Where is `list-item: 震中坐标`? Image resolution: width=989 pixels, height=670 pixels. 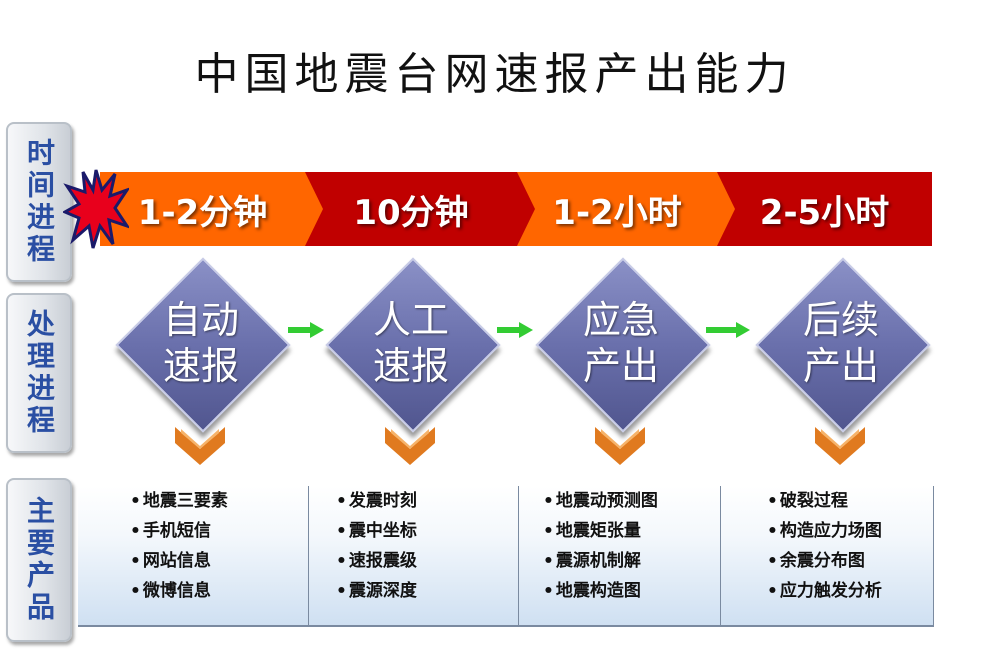
list-item: 震中坐标 is located at coordinates (376, 533).